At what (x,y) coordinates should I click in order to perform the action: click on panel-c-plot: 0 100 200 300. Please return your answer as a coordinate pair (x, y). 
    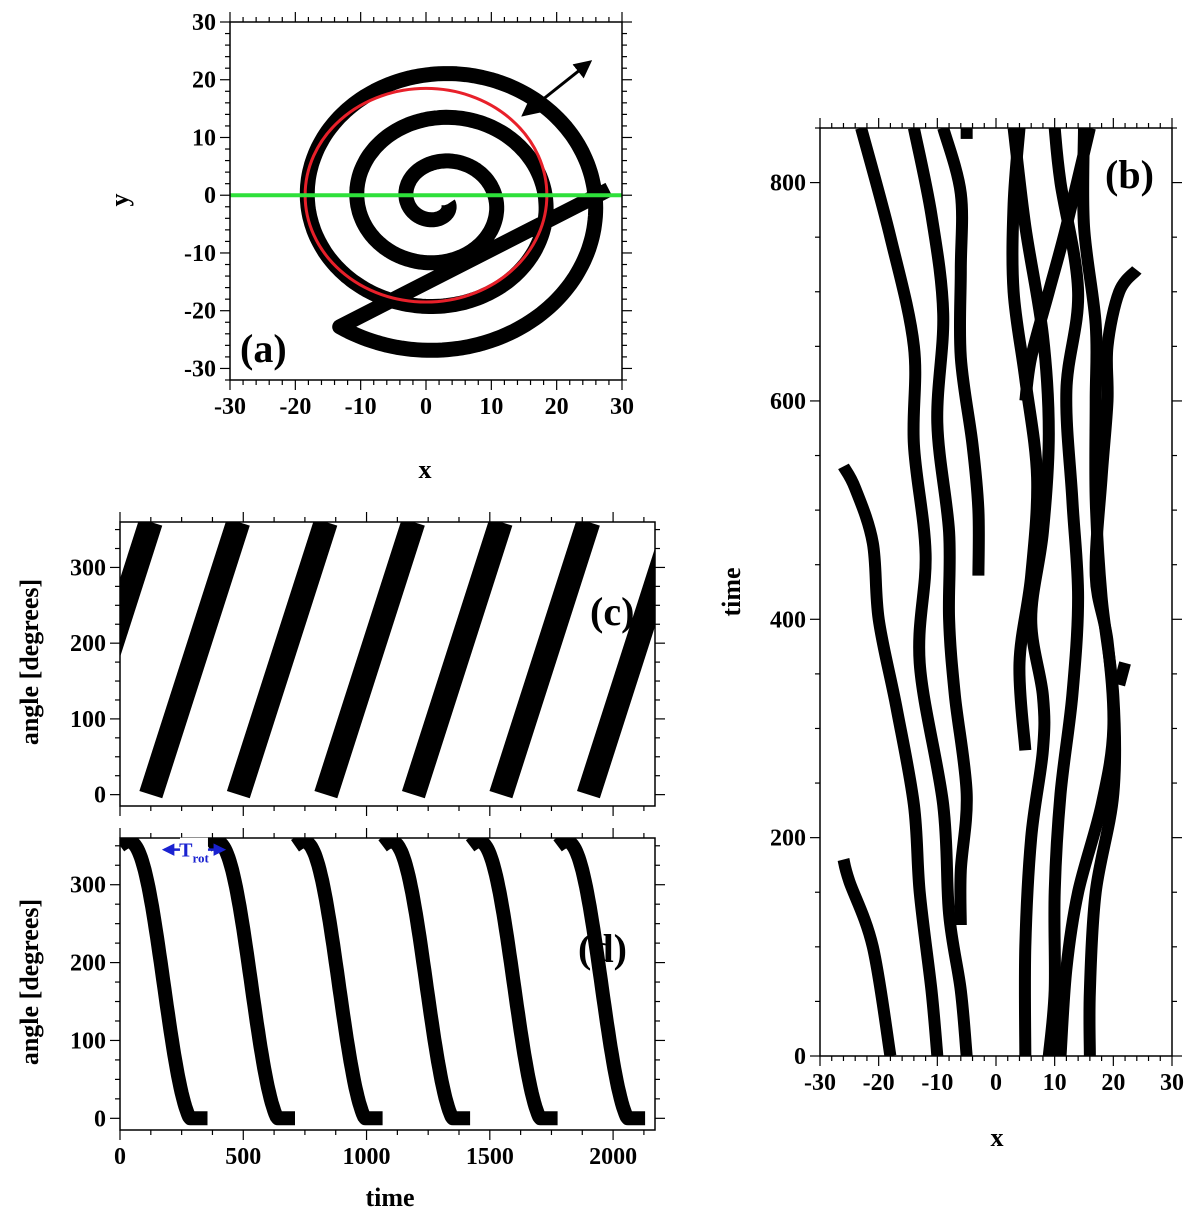
    Looking at the image, I should click on (367, 664).